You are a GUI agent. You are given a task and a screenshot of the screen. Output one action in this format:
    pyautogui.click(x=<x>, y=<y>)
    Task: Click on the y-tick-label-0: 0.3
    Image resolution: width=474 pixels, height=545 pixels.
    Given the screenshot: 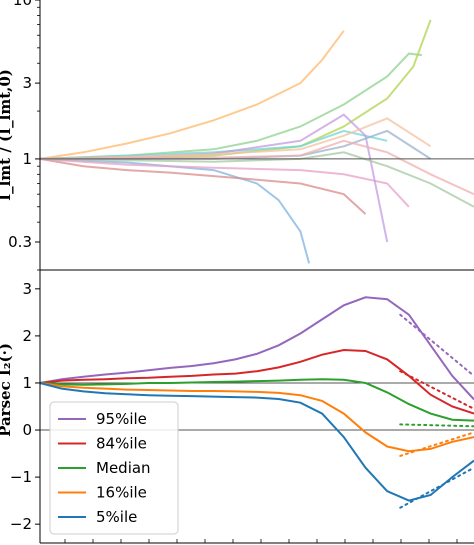 What is the action you would take?
    pyautogui.click(x=20, y=242)
    